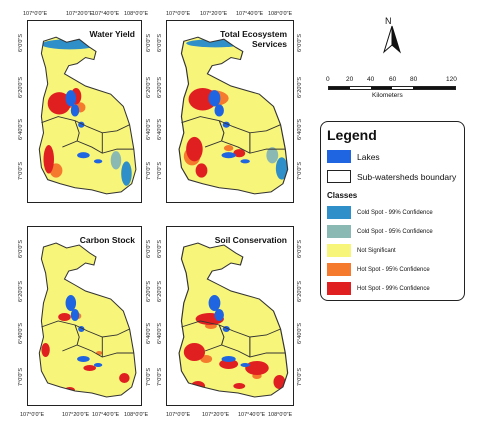 Image resolution: width=480 pixels, height=426 pixels. I want to click on panel-title-soil-conservation: Soil Conservation, so click(251, 240).